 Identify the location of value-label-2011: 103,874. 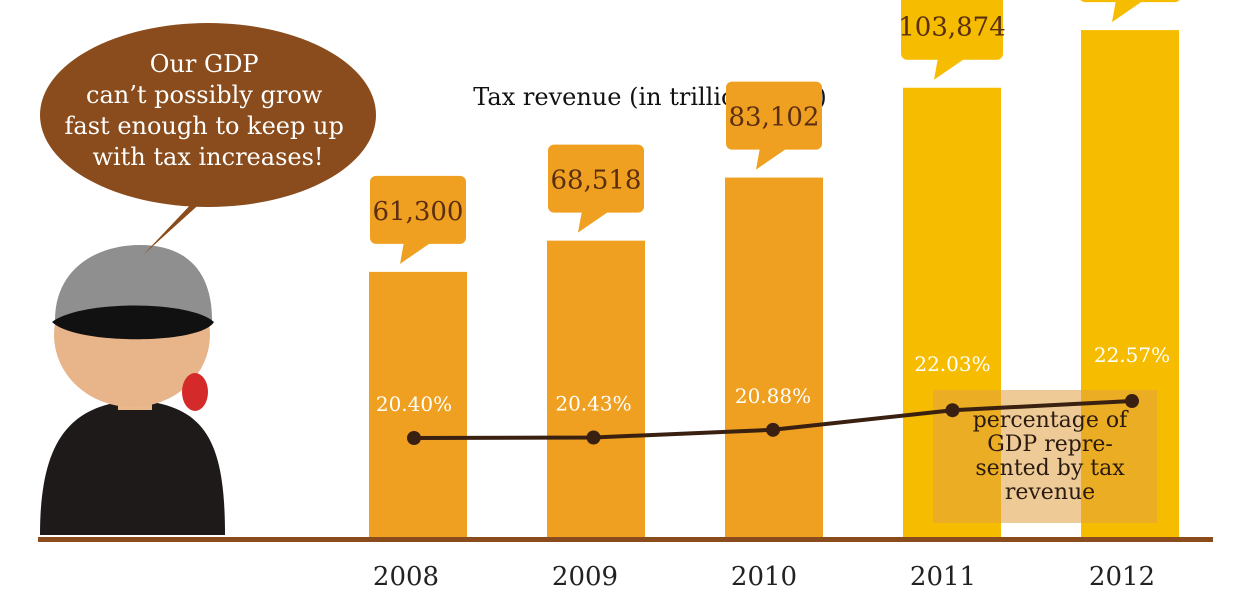
(952, 28).